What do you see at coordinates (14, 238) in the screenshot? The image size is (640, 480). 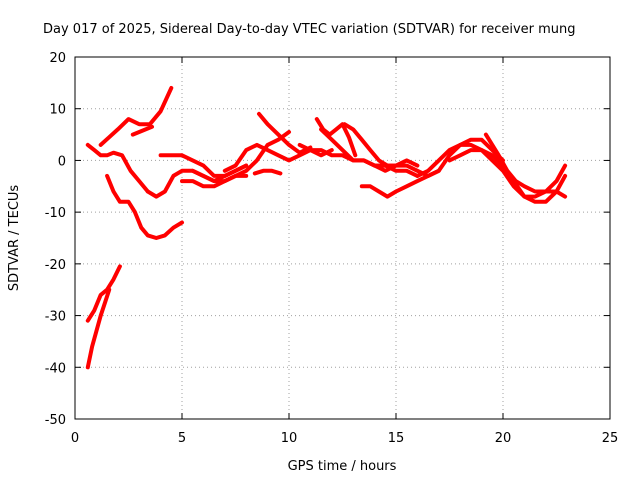 I see `y-axis-title: SDTVAR / TECUs` at bounding box center [14, 238].